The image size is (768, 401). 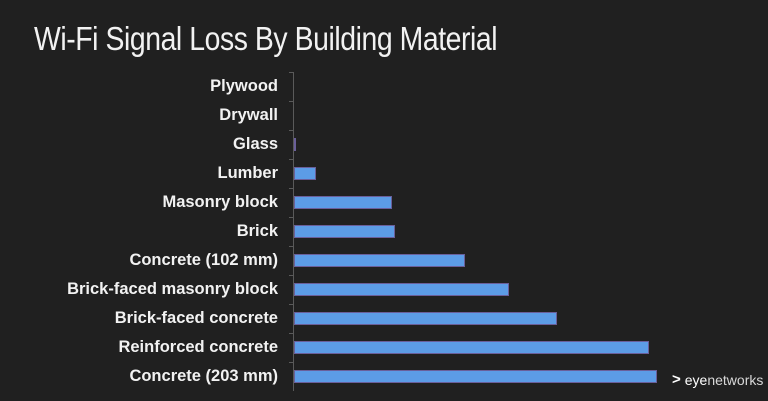 What do you see at coordinates (384, 115) in the screenshot?
I see `bar-row: Drywall` at bounding box center [384, 115].